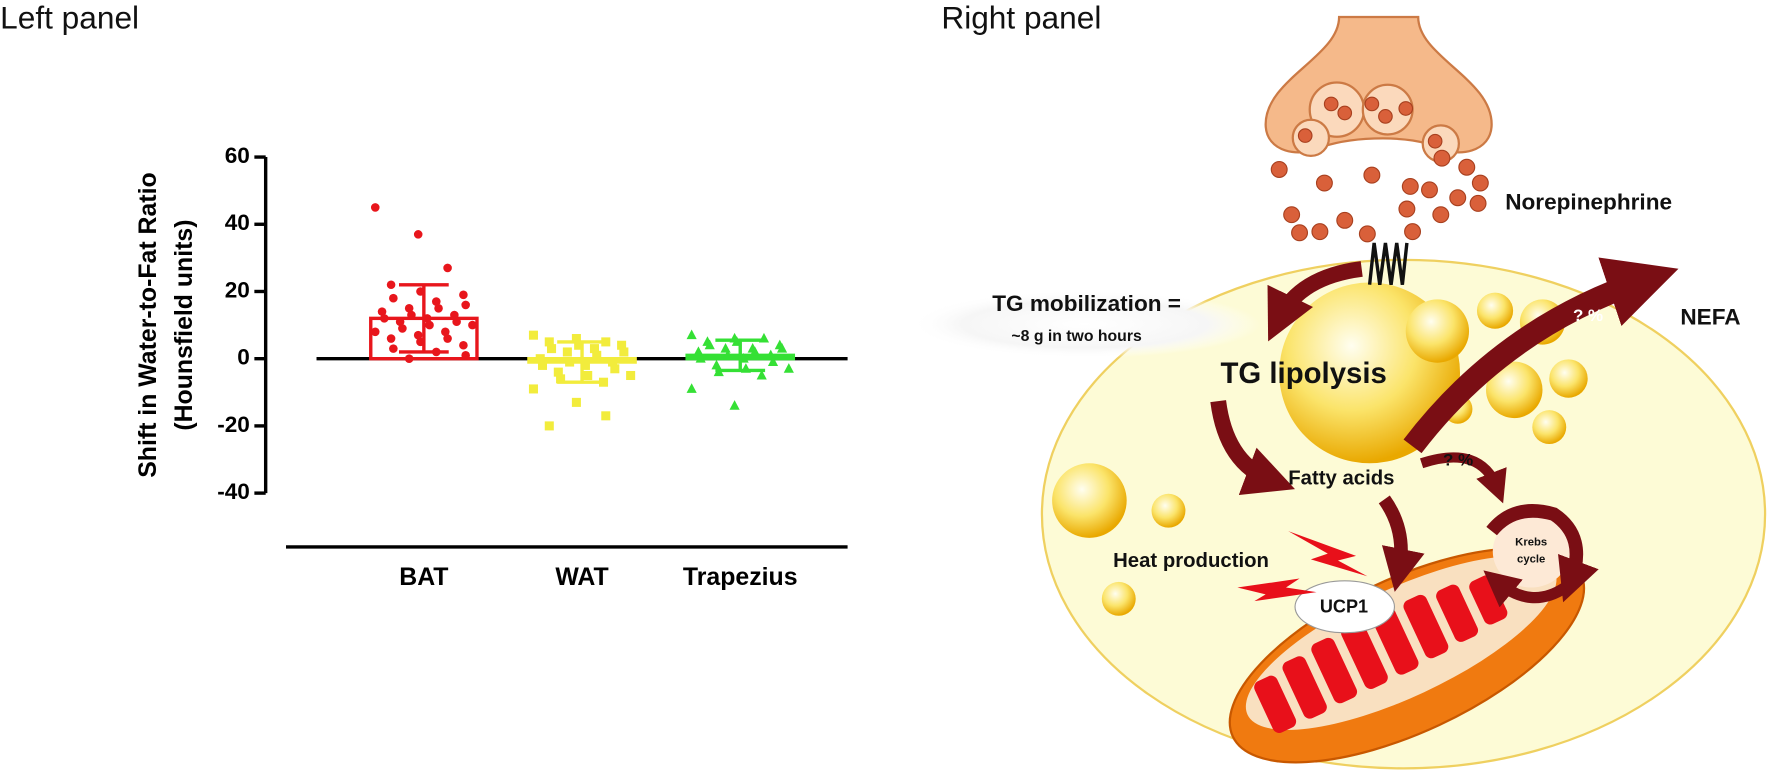  Describe the element at coordinates (69, 18) in the screenshot. I see `panel-title: Left panel` at that location.